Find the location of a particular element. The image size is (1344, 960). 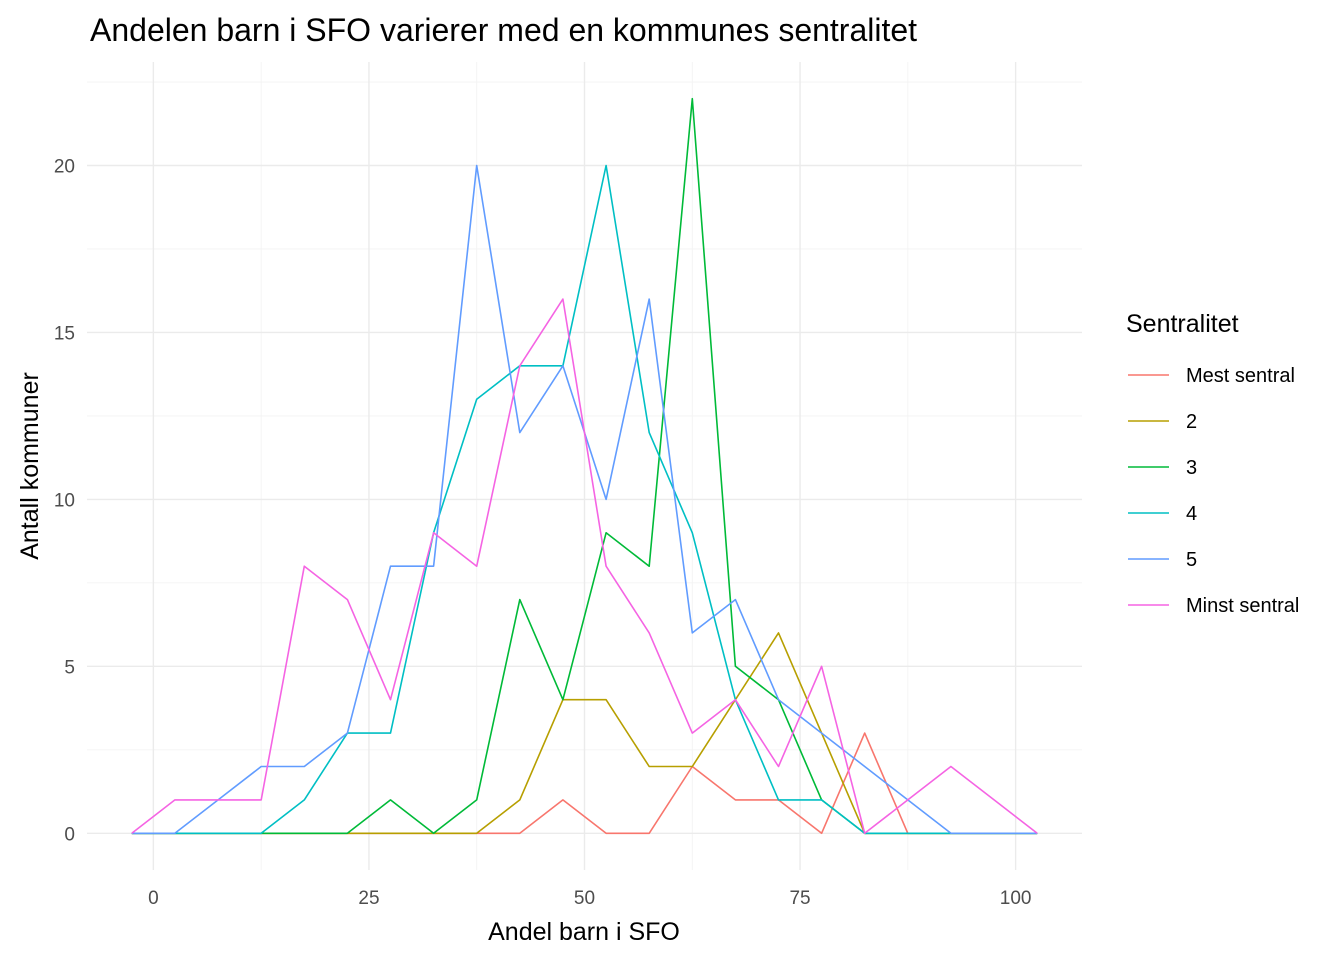

legend-label-mest-sentral: Mest sentral is located at coordinates (1240, 376).